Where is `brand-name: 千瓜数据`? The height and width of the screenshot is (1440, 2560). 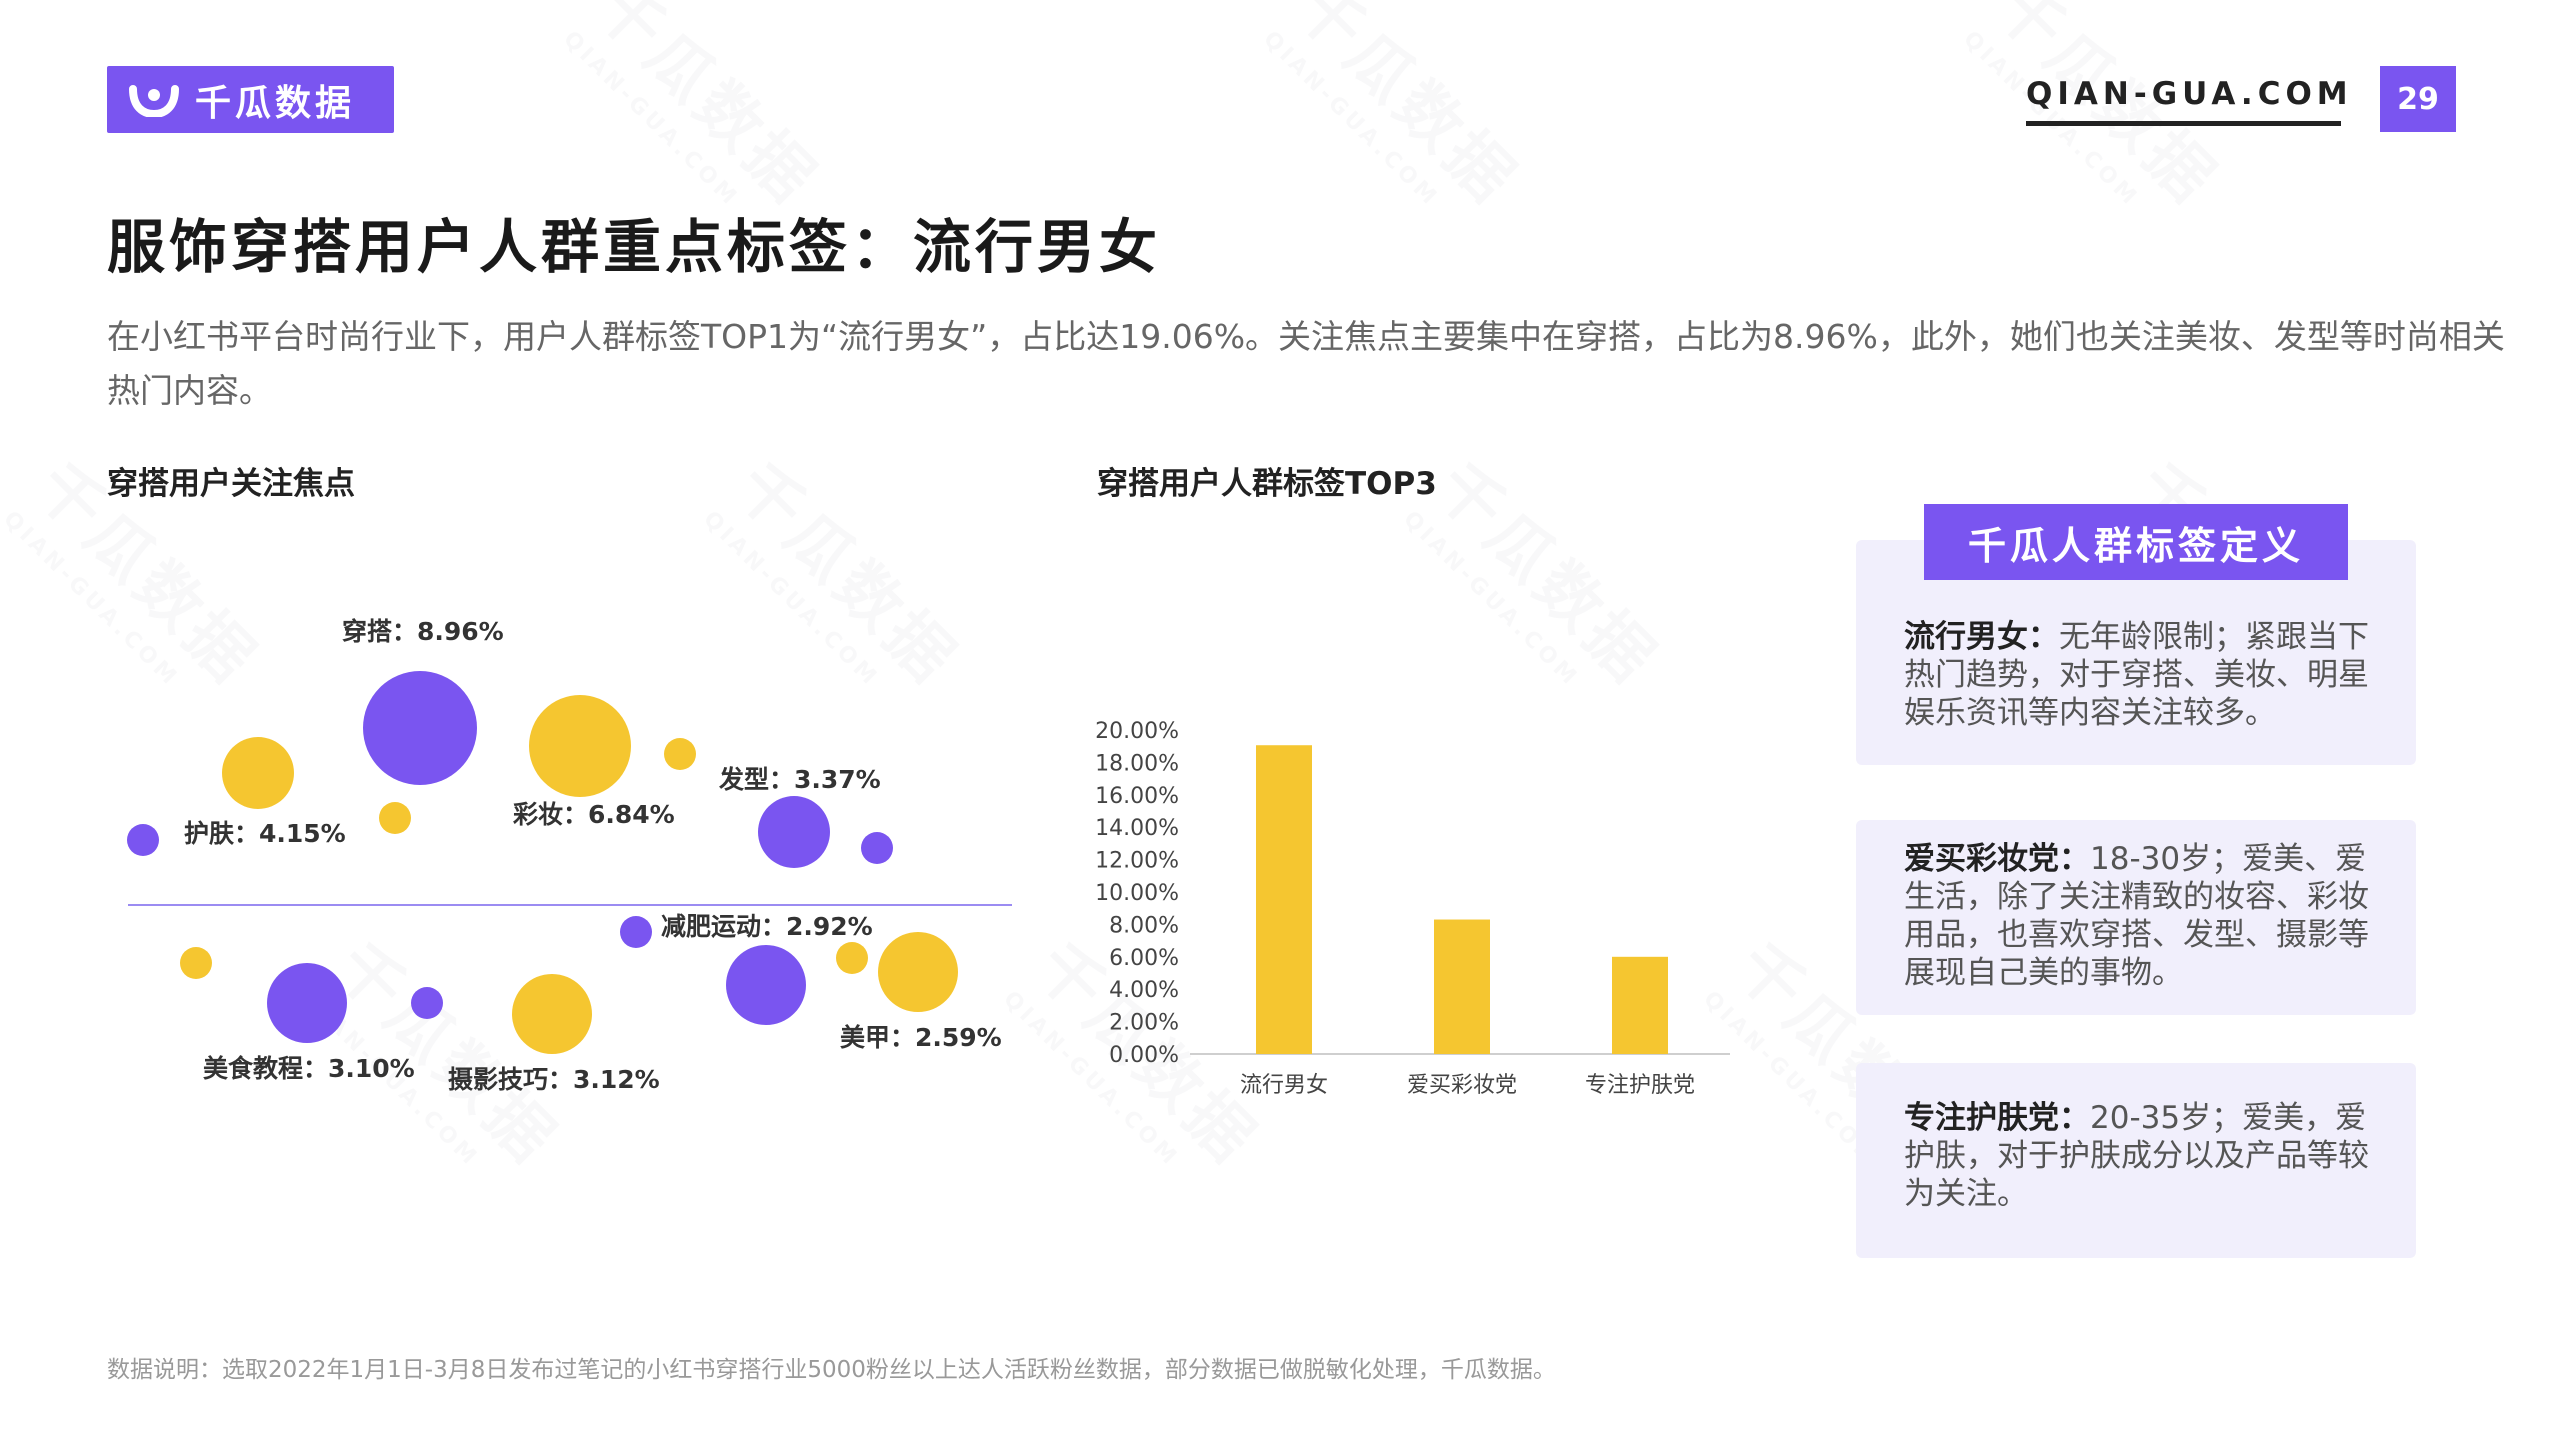 brand-name: 千瓜数据 is located at coordinates (275, 103).